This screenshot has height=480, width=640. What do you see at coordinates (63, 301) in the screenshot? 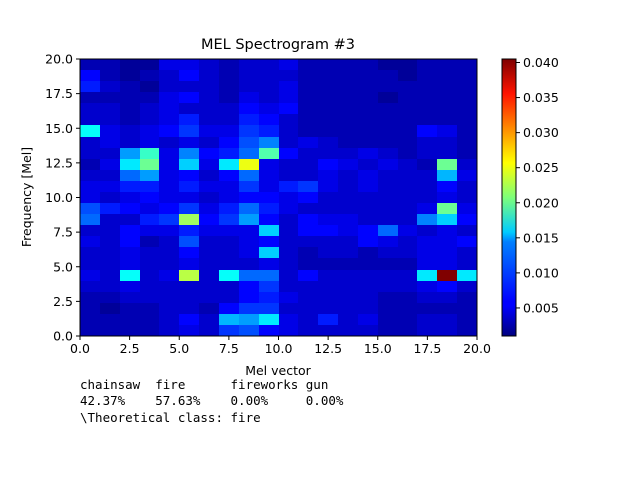
I see `y-tick-label: 2.5` at bounding box center [63, 301].